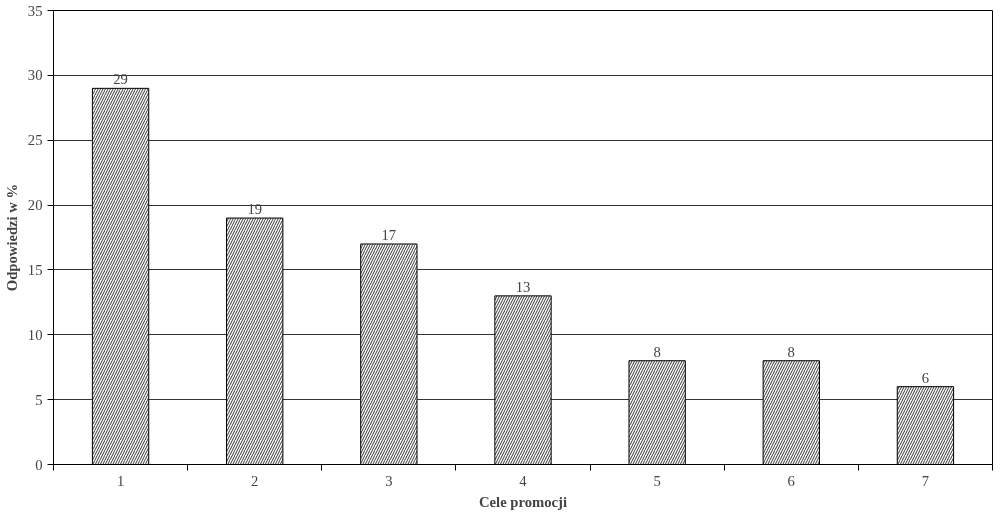 This screenshot has width=1008, height=520. Describe the element at coordinates (791, 480) in the screenshot. I see `x-tick-label: 6` at that location.